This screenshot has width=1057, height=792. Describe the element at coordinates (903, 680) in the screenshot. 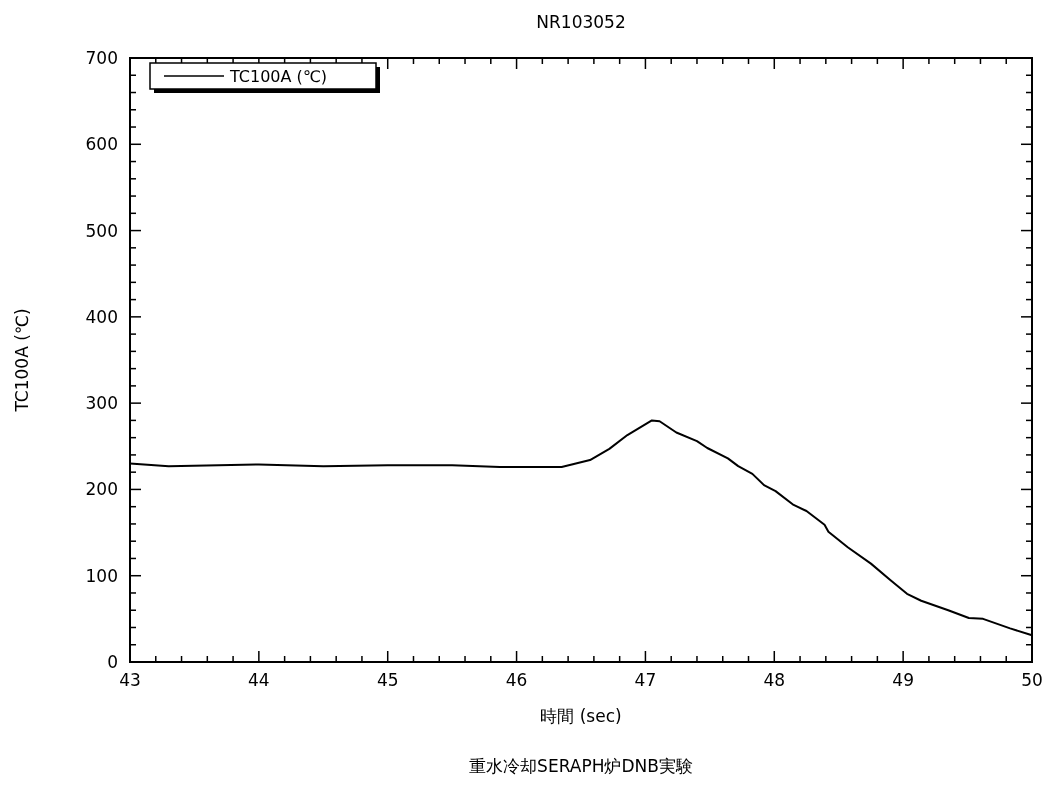

I see `x-tick-label: 49` at that location.